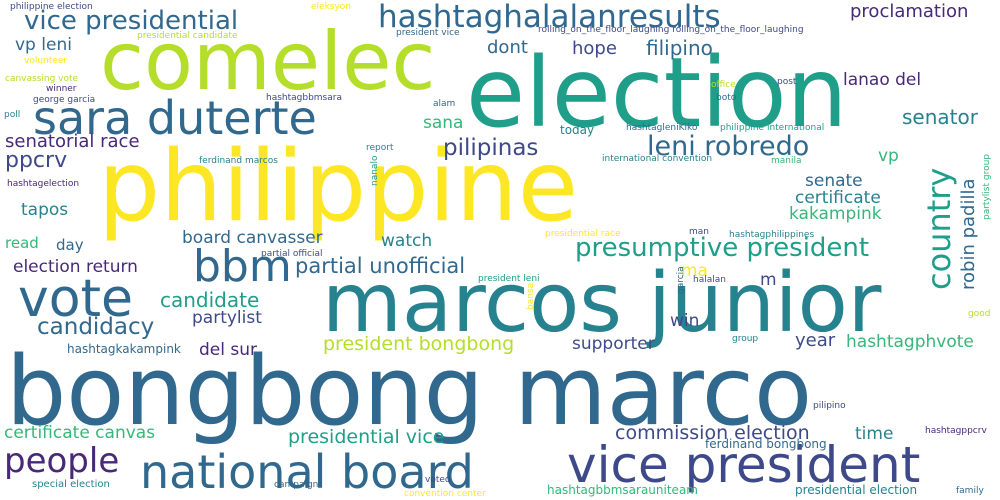 The image size is (1000, 500). I want to click on word: candidate, so click(210, 300).